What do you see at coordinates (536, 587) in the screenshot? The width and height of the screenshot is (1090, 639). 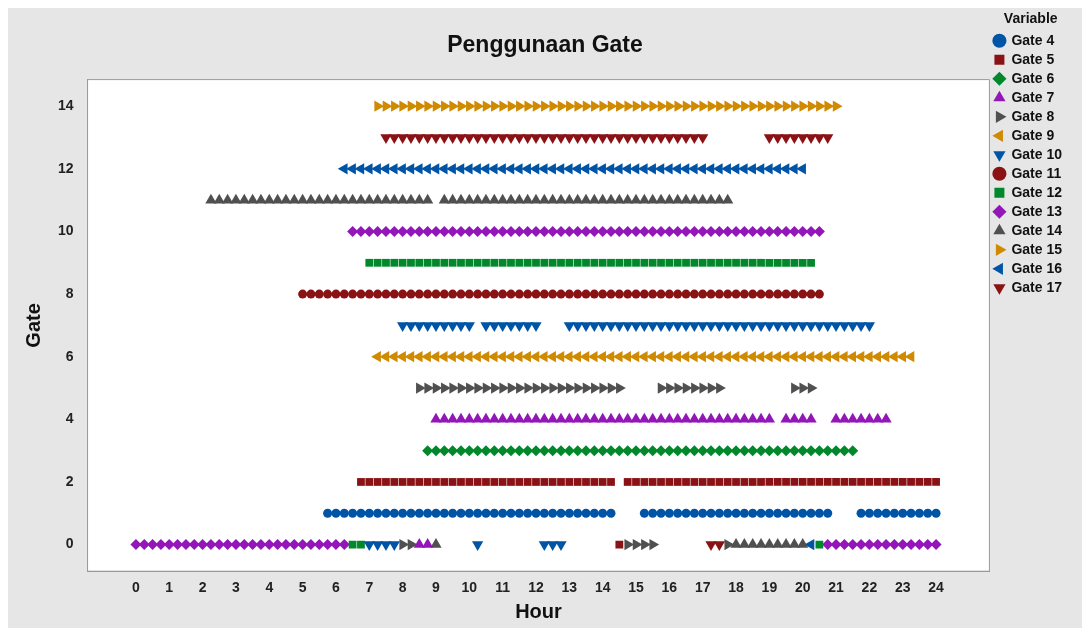 I see `x-tick-label: 12` at bounding box center [536, 587].